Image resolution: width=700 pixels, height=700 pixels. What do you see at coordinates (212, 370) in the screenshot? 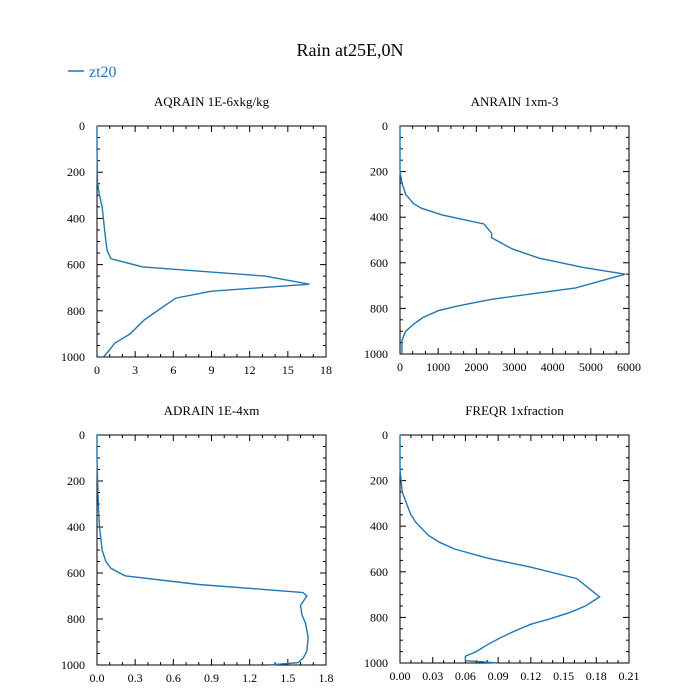
I see `x-tick-label: 9` at bounding box center [212, 370].